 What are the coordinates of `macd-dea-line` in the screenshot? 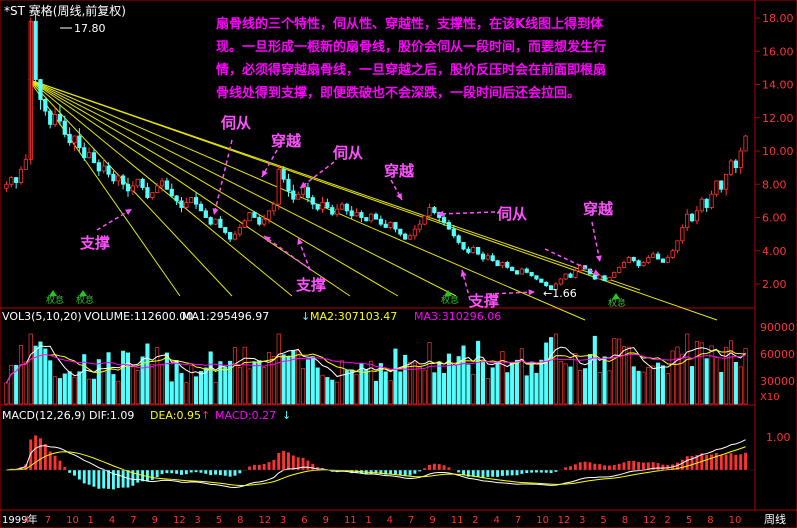 It's located at (376, 466).